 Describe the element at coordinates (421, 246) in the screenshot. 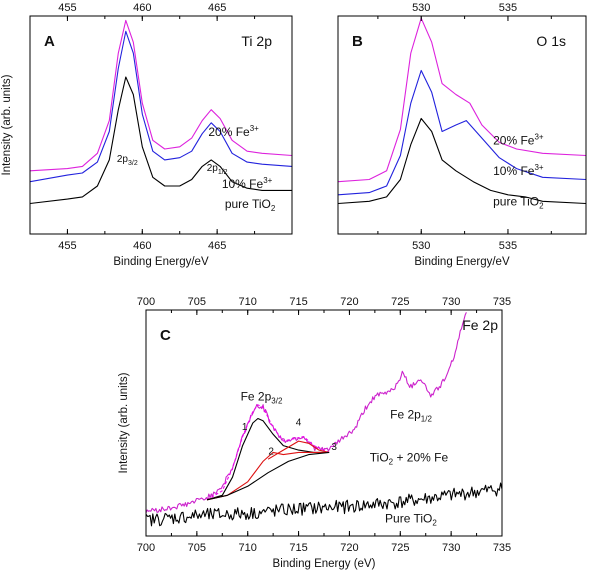

I see `xtick-label-b-0: 530` at that location.